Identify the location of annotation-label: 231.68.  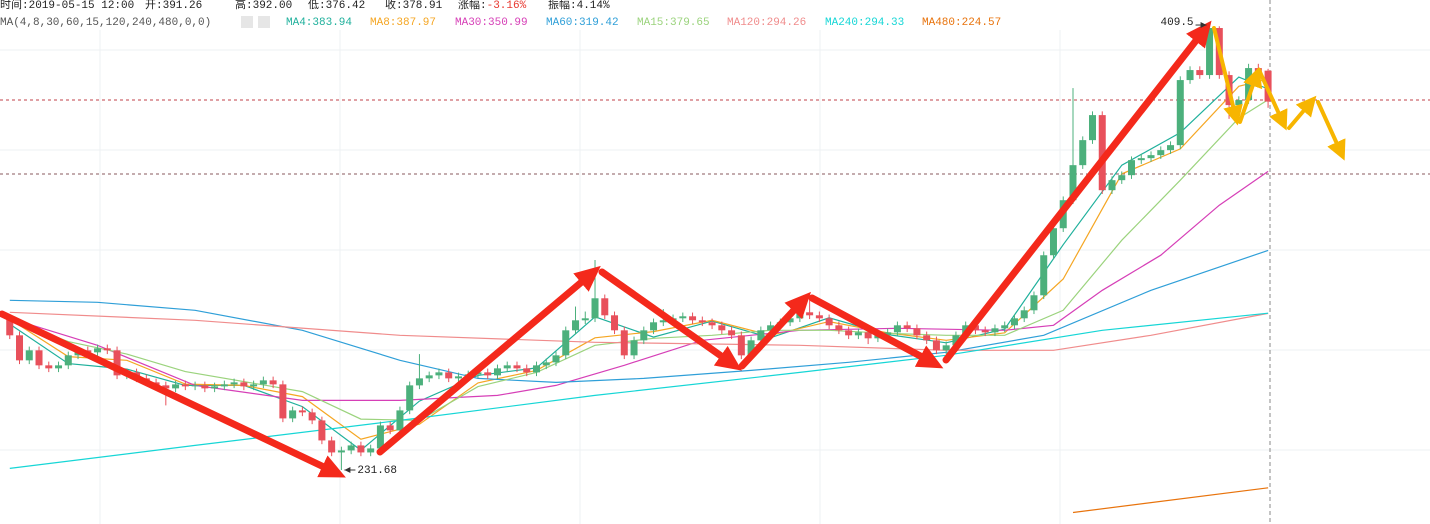
(377, 471).